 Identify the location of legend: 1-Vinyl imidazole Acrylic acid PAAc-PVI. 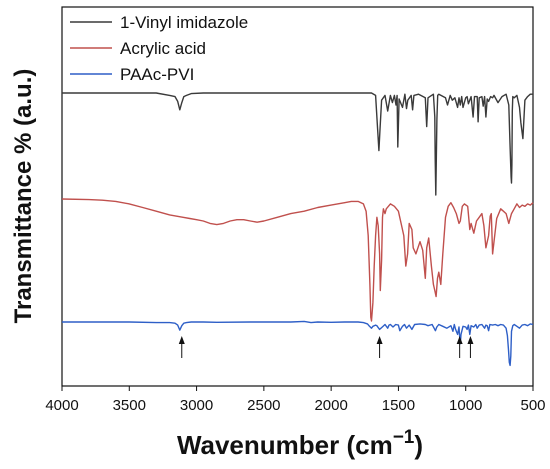
(159, 48).